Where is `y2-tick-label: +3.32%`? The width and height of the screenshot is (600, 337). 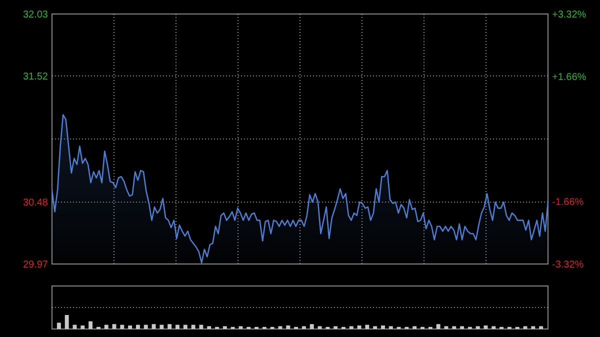 y2-tick-label: +3.32% is located at coordinates (569, 15).